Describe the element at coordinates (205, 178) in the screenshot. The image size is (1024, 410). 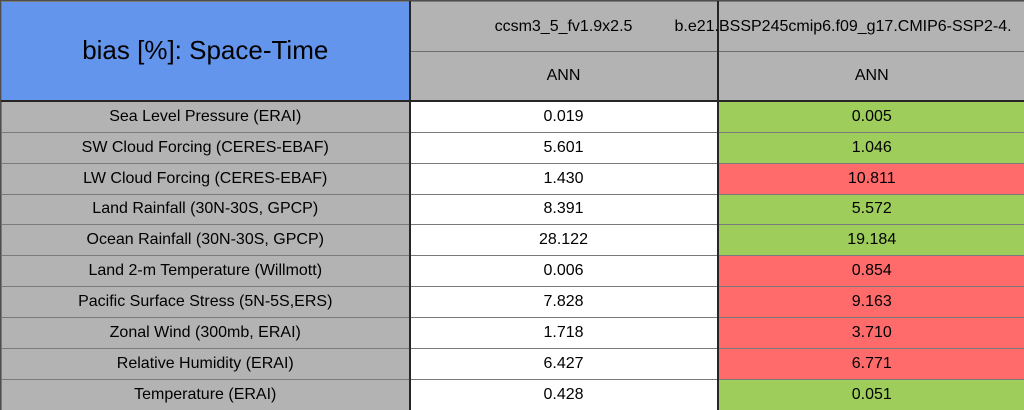
I see `row-label: LW Cloud Forcing (CERES-EBAF)` at that location.